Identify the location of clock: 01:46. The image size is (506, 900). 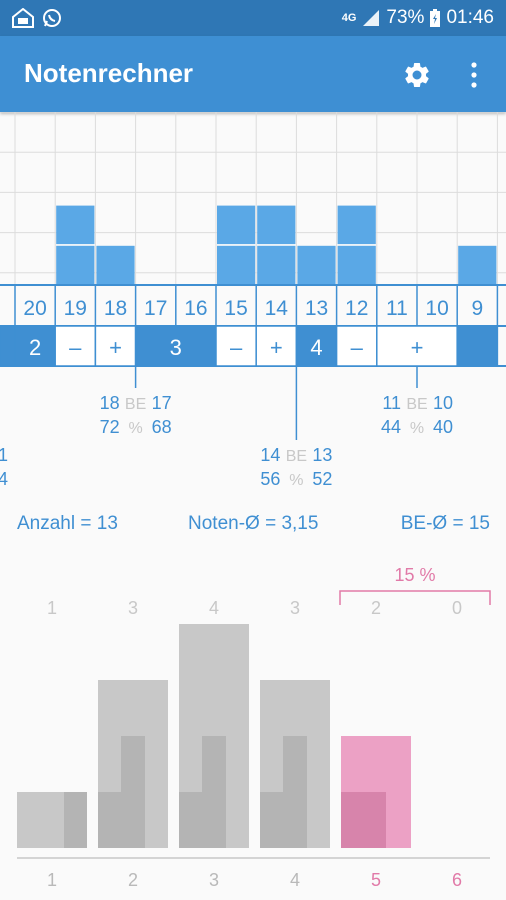
(470, 17).